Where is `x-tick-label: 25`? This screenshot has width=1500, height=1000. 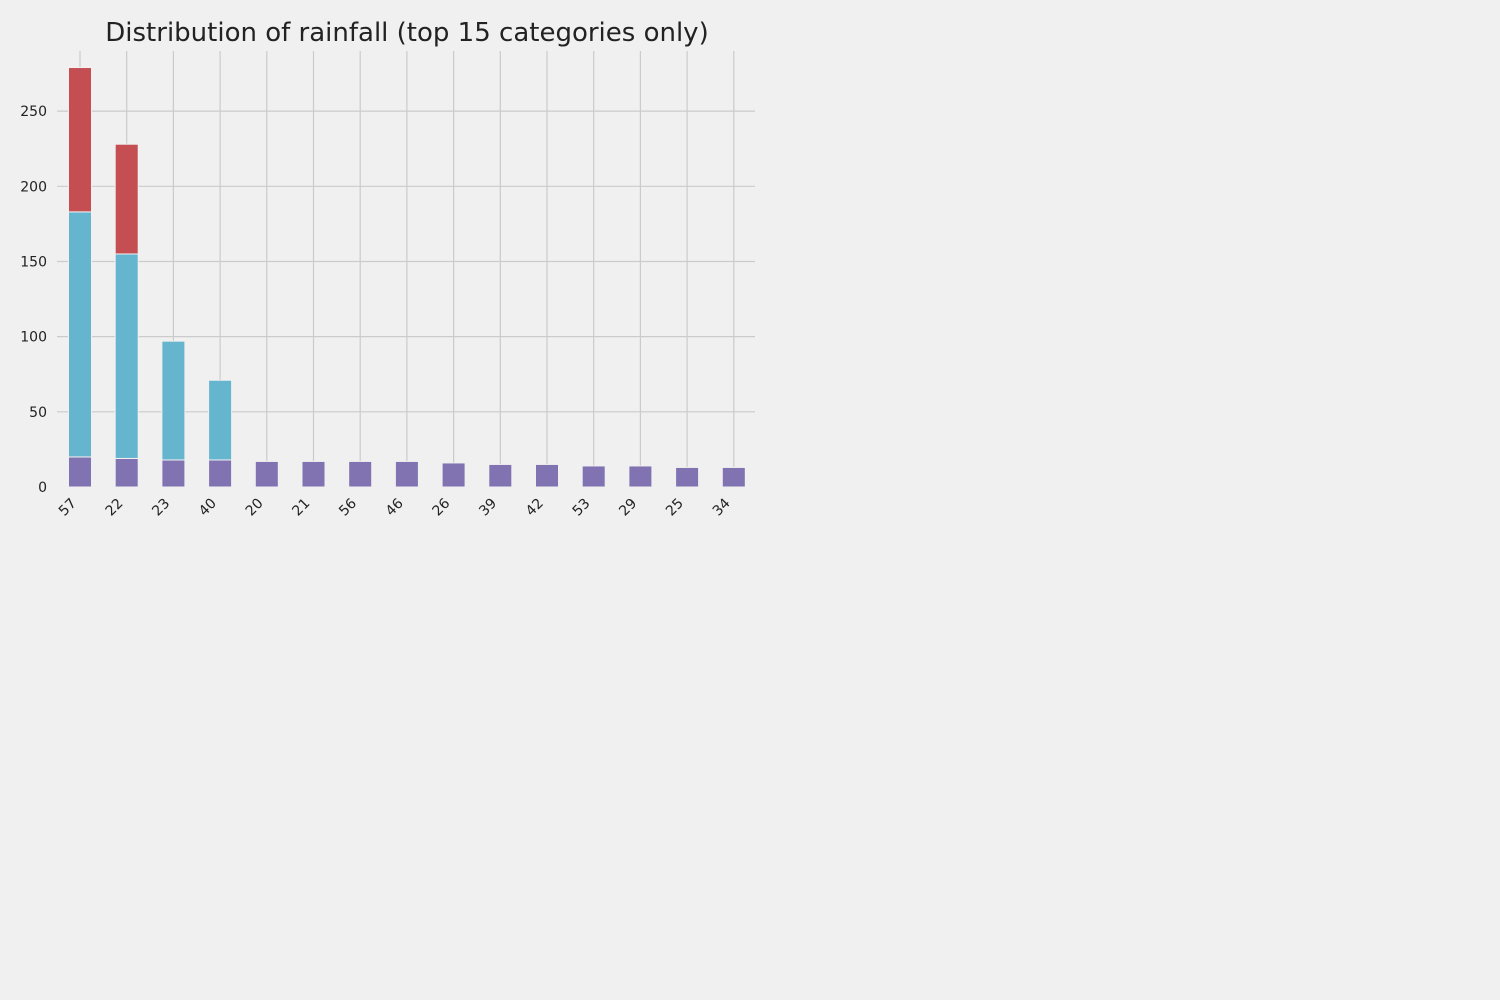
x-tick-label: 25 is located at coordinates (675, 508).